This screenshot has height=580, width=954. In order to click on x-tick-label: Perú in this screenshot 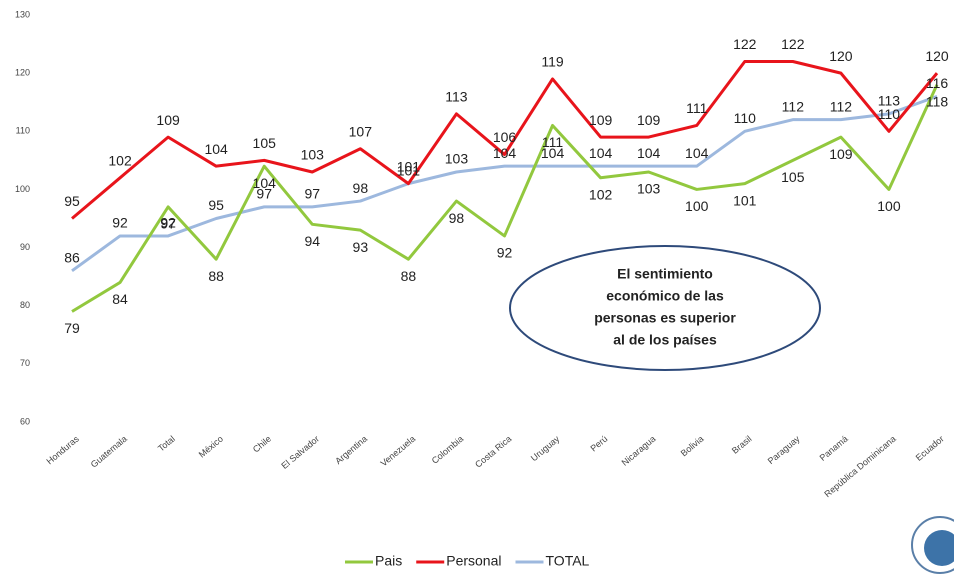, I will do `click(598, 444)`.